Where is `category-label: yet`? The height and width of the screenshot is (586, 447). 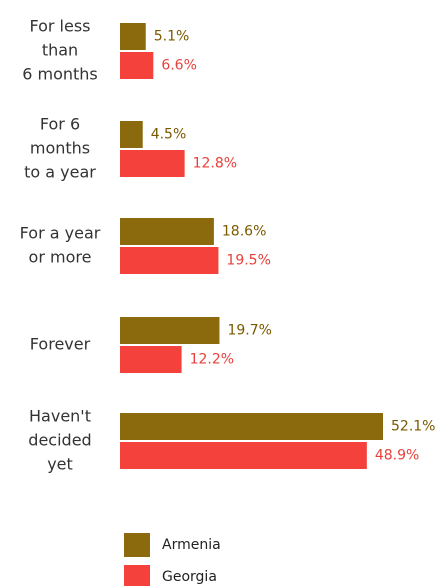 category-label: yet is located at coordinates (60, 464).